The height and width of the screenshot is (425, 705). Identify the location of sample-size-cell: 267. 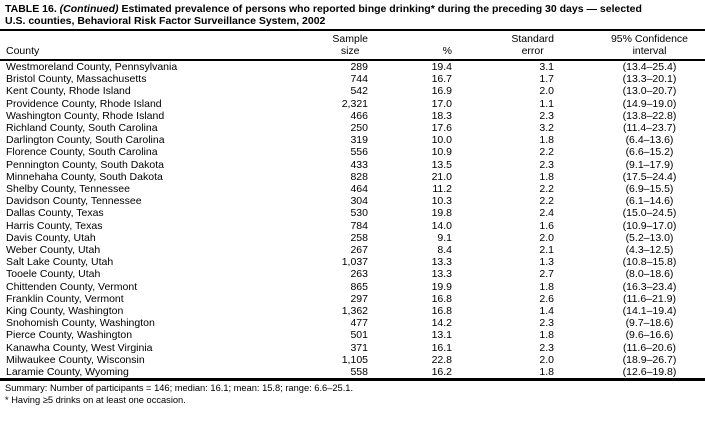
(359, 250).